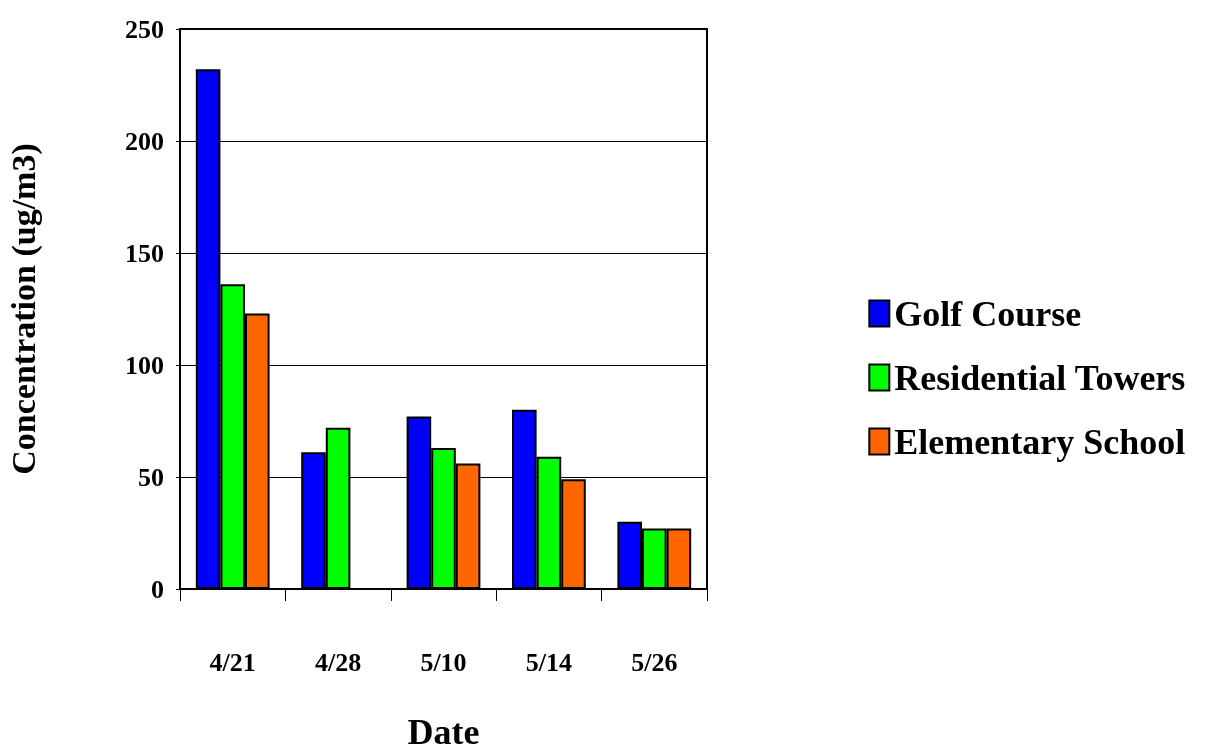  I want to click on y-tick-label: 100, so click(144, 365).